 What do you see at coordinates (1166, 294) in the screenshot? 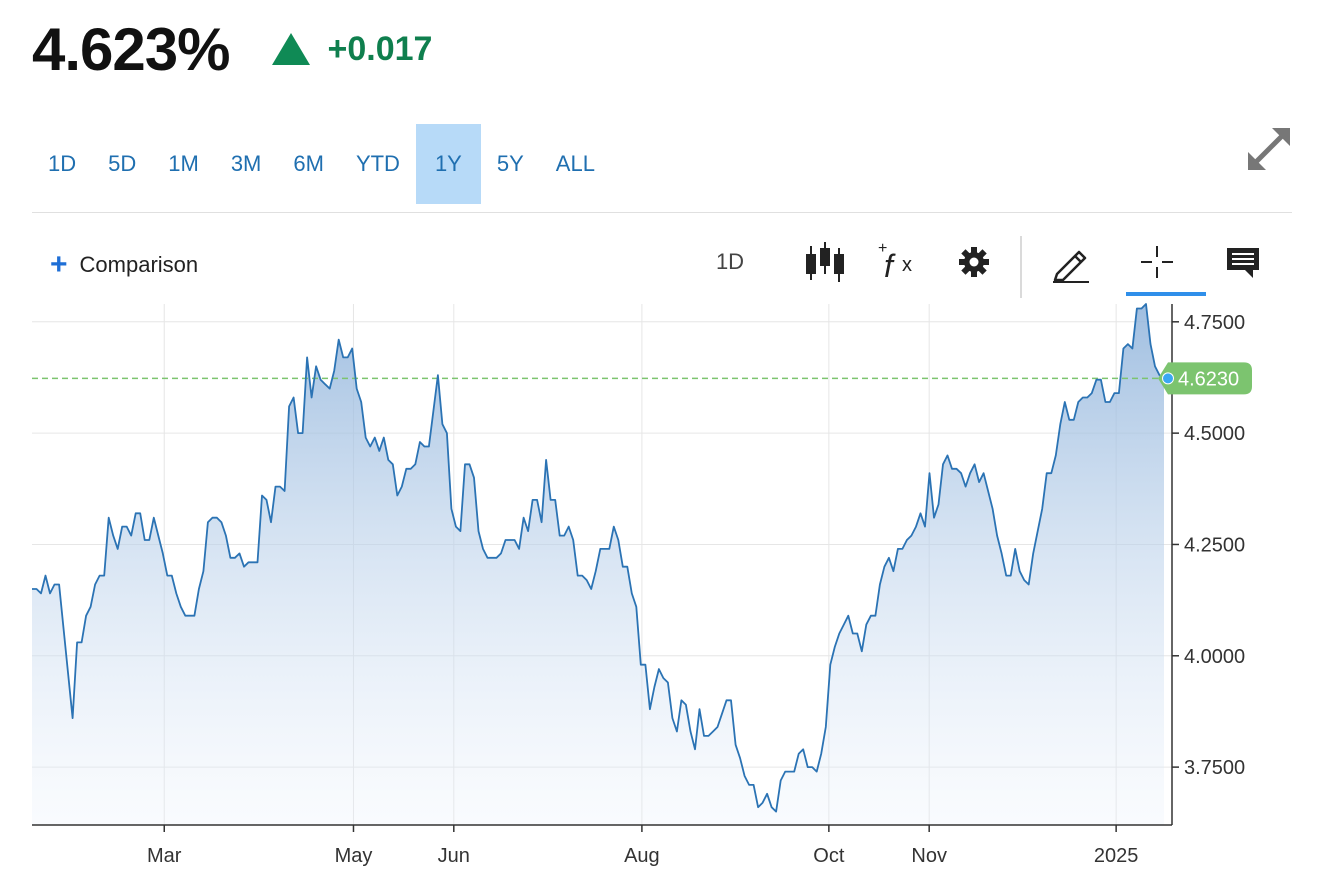
I see `active-tool-indicator` at bounding box center [1166, 294].